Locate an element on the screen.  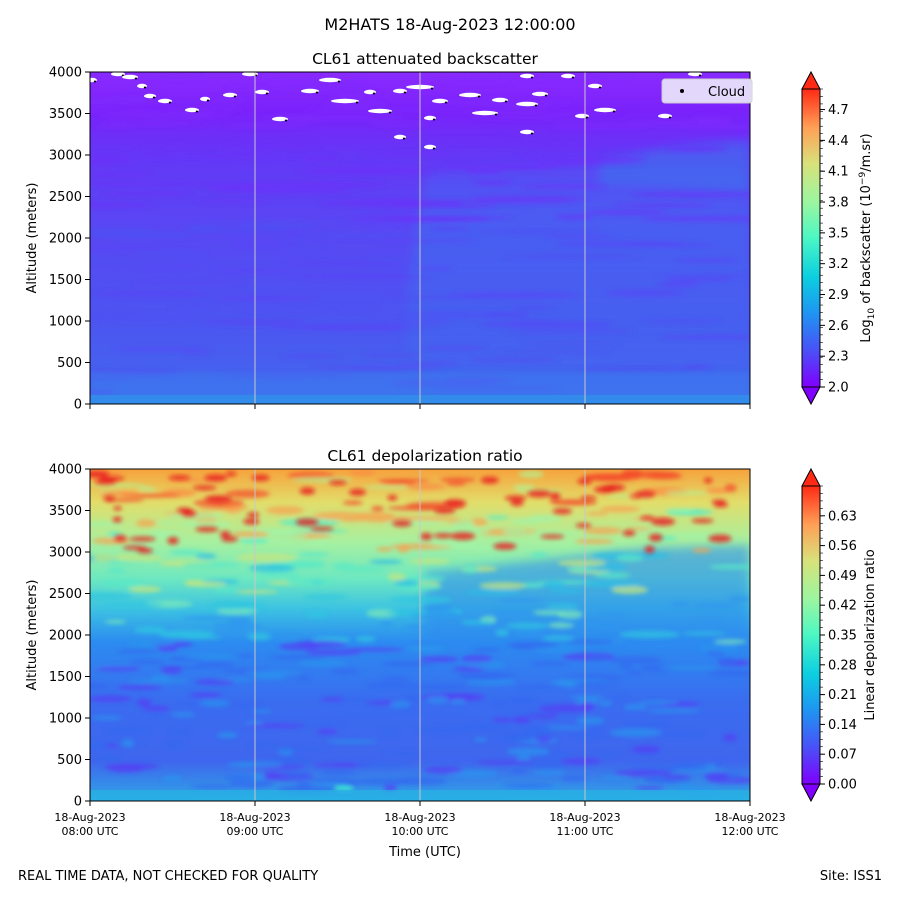
x-tick-label: 10:00 UTC is located at coordinates (419, 831).